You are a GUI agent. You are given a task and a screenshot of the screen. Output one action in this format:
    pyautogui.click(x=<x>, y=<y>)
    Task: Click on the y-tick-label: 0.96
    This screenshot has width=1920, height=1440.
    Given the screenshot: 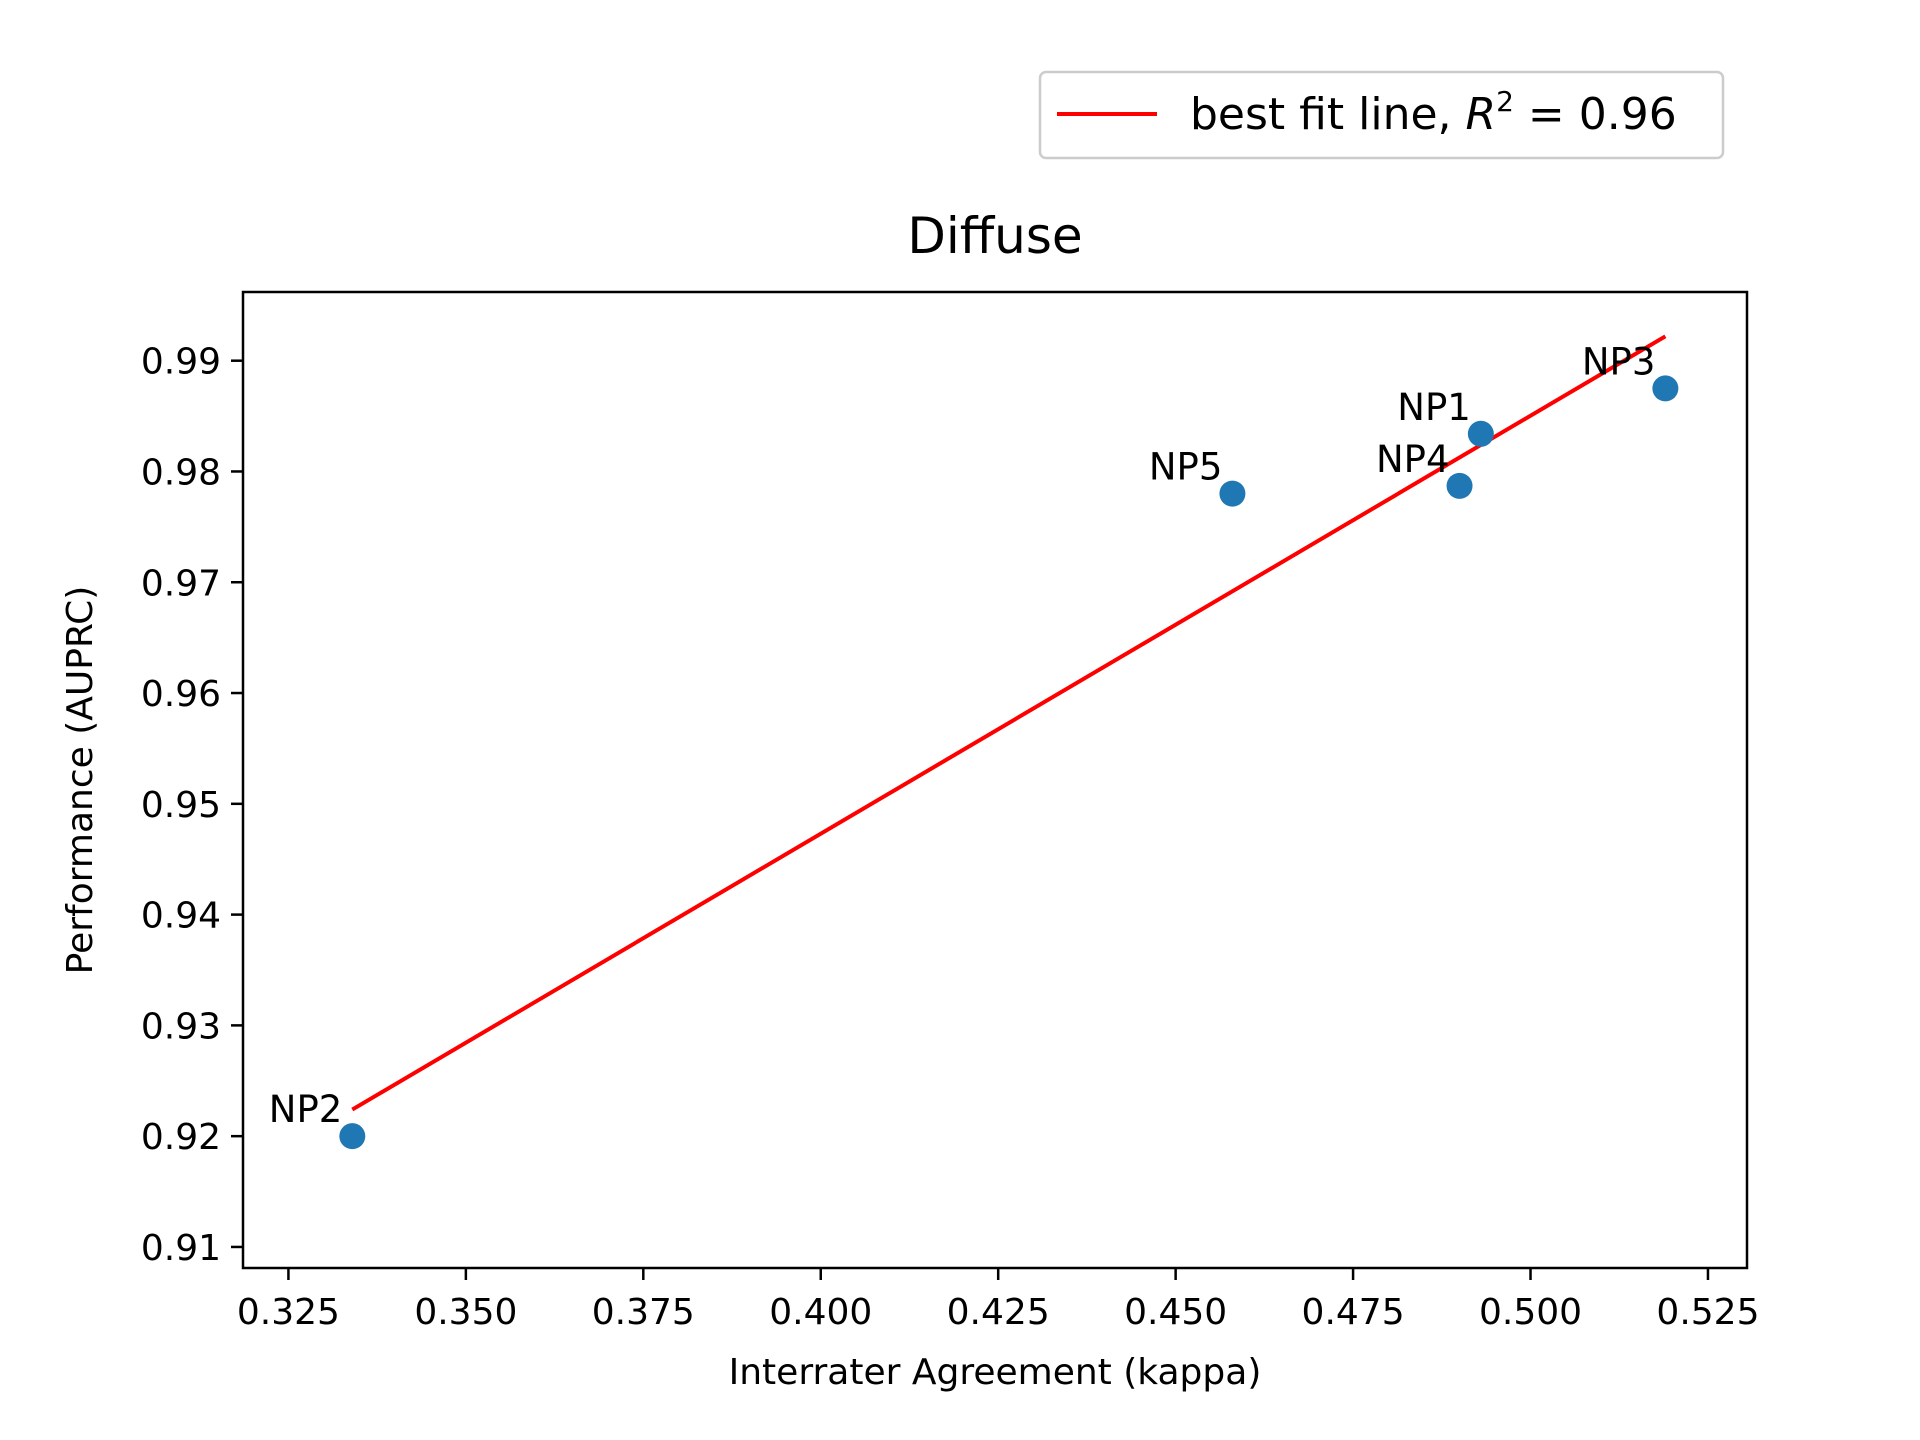 What is the action you would take?
    pyautogui.click(x=181, y=694)
    